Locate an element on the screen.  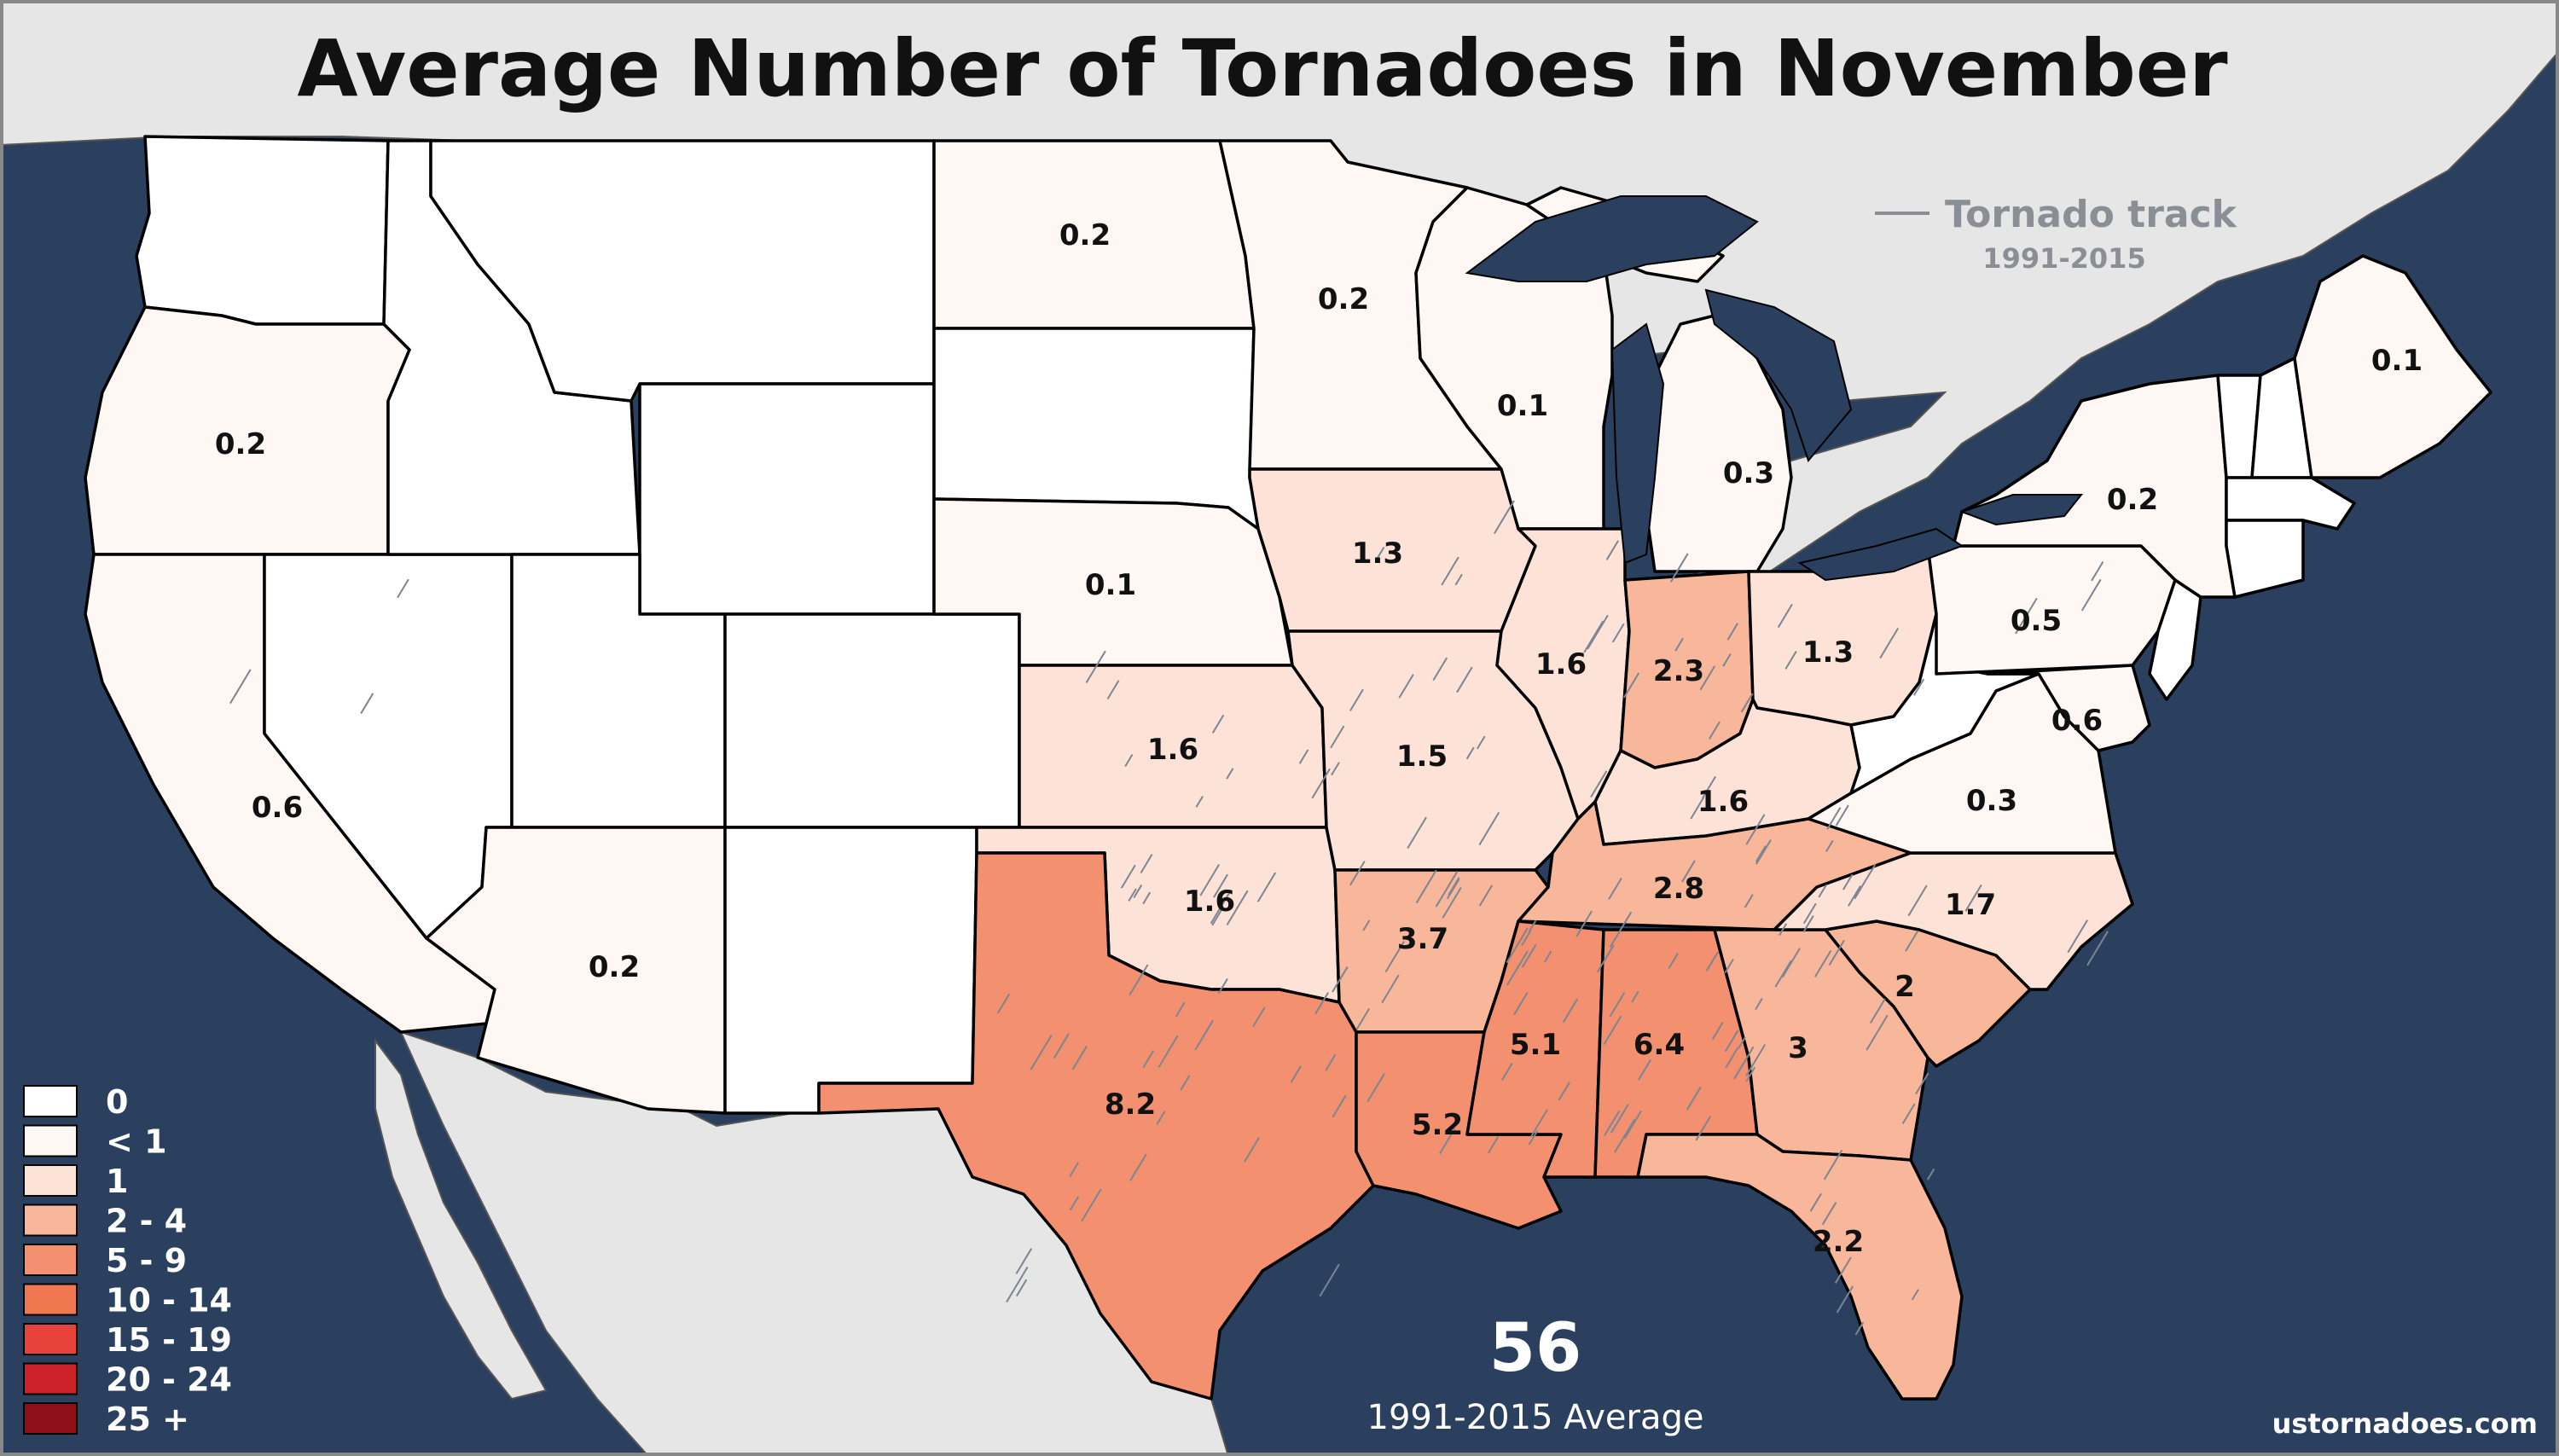
state-maine is located at coordinates (2392, 366).